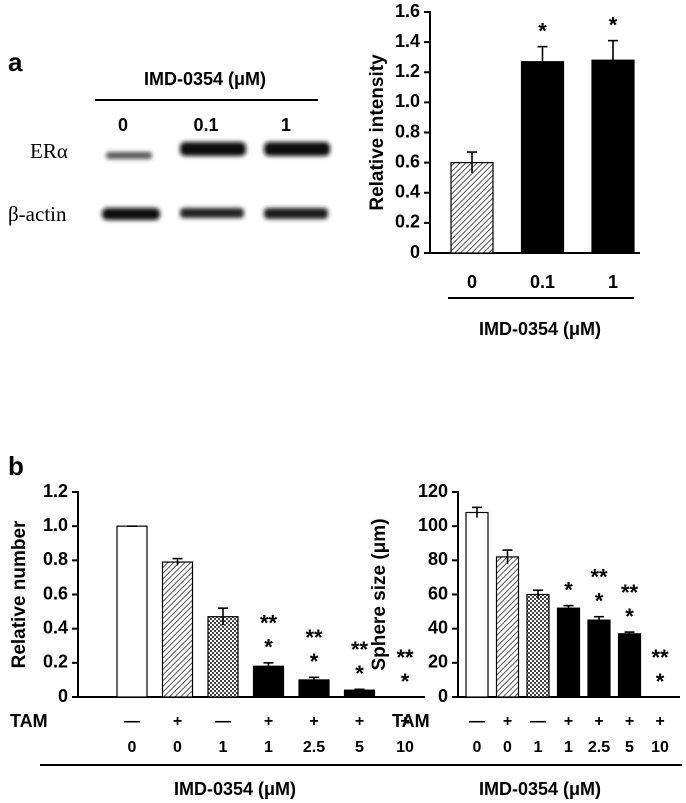 The image size is (686, 803). I want to click on y-tick-label: 20, so click(438, 662).